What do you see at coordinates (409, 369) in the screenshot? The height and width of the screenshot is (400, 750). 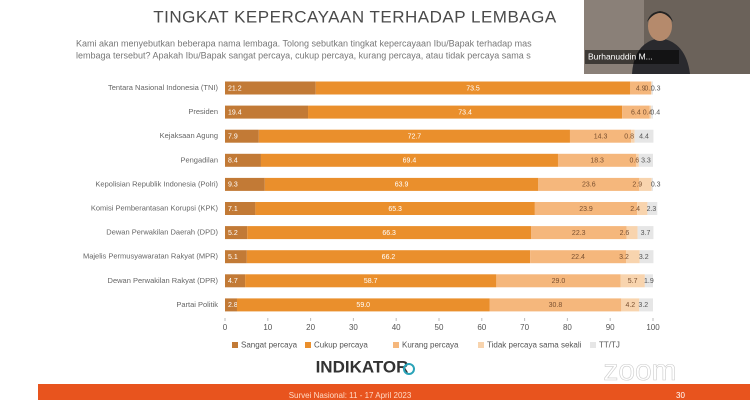 I see `logo-mark` at bounding box center [409, 369].